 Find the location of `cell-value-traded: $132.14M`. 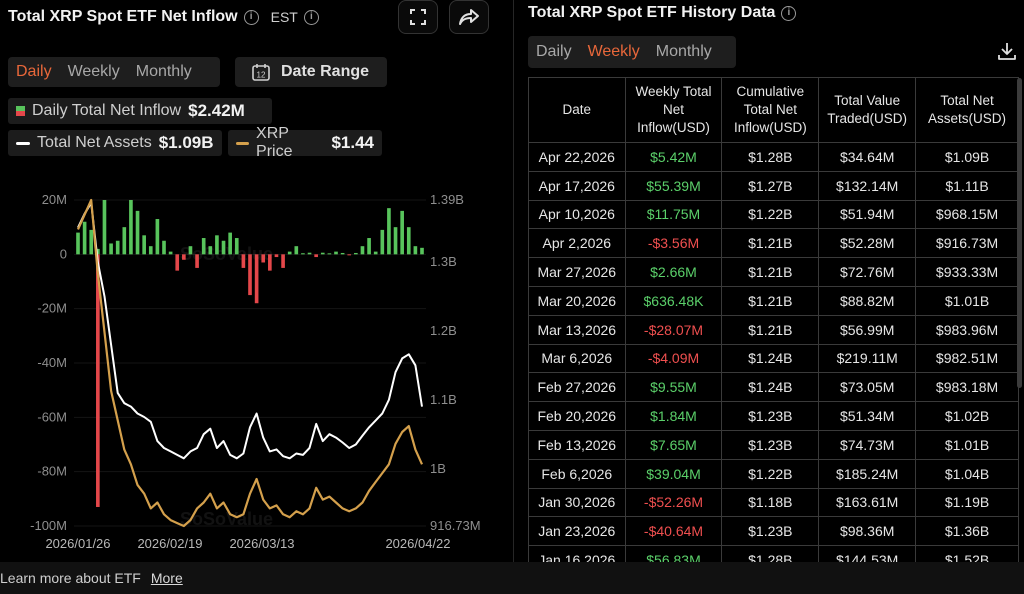

cell-value-traded: $132.14M is located at coordinates (867, 185).